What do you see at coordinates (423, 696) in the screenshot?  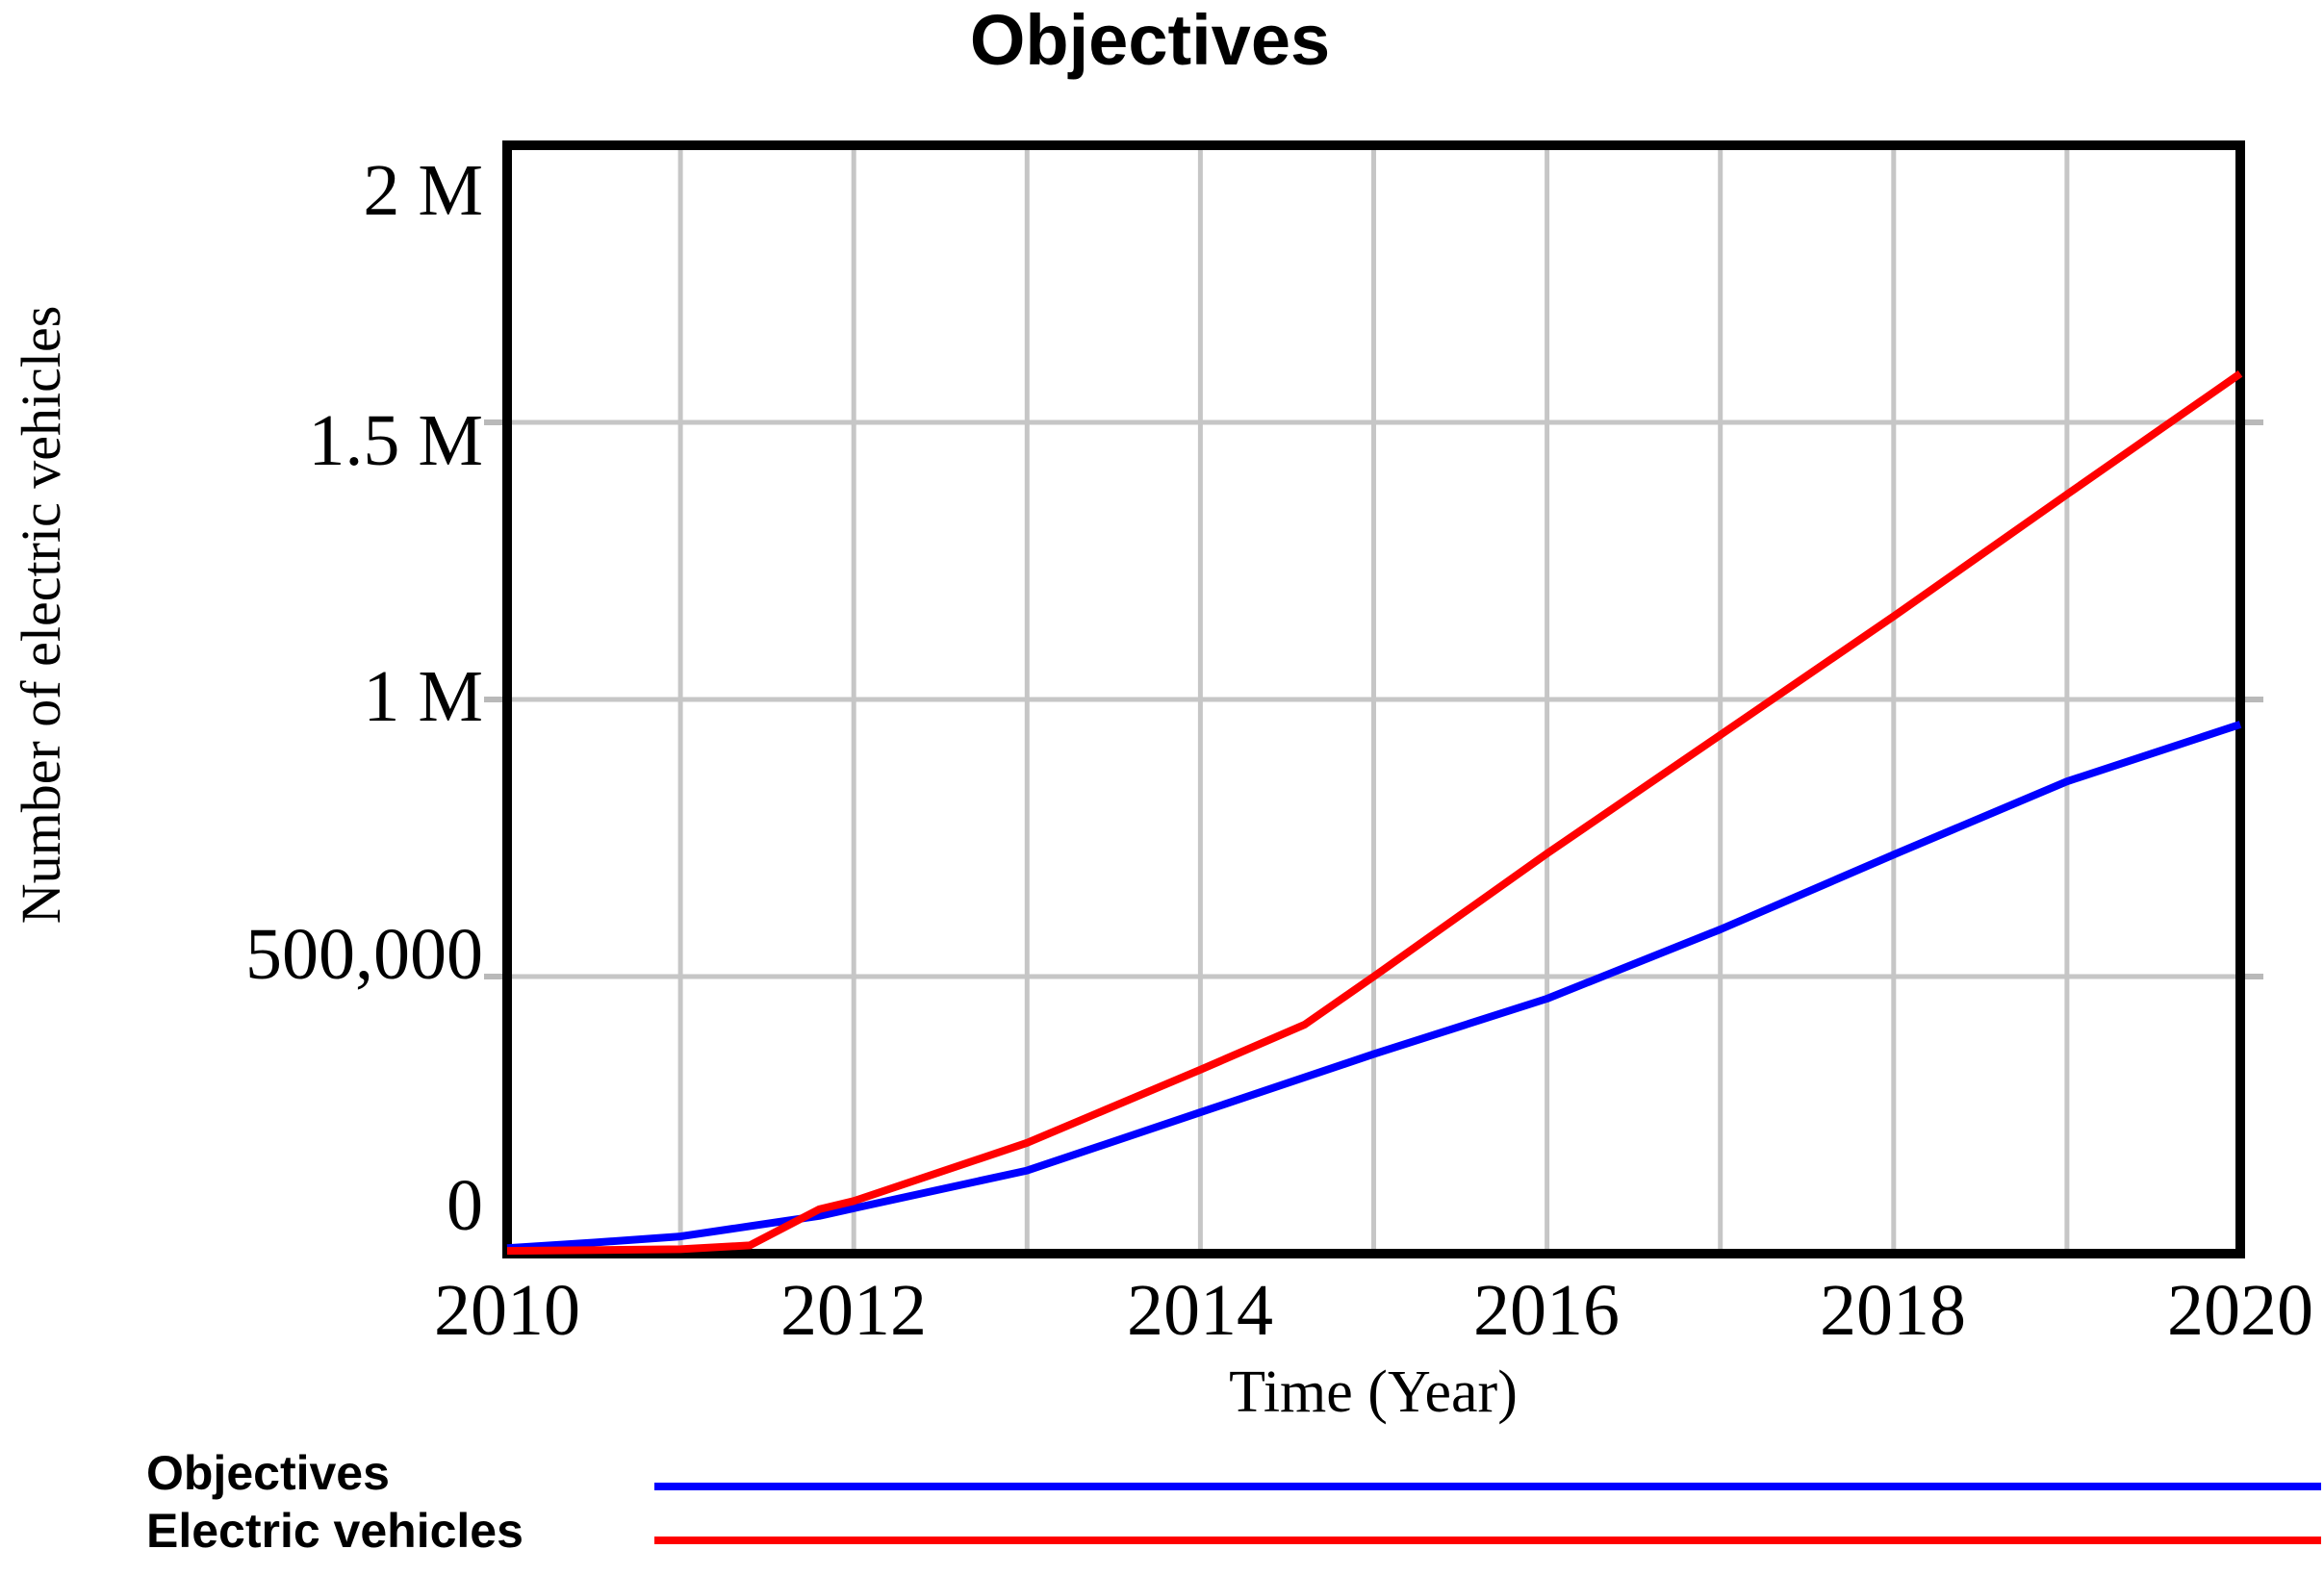 I see `y-tick-label-1m: 1 M` at bounding box center [423, 696].